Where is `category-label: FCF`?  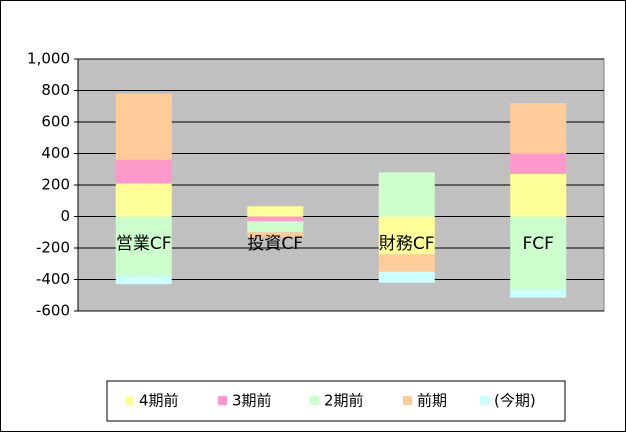 category-label: FCF is located at coordinates (538, 244).